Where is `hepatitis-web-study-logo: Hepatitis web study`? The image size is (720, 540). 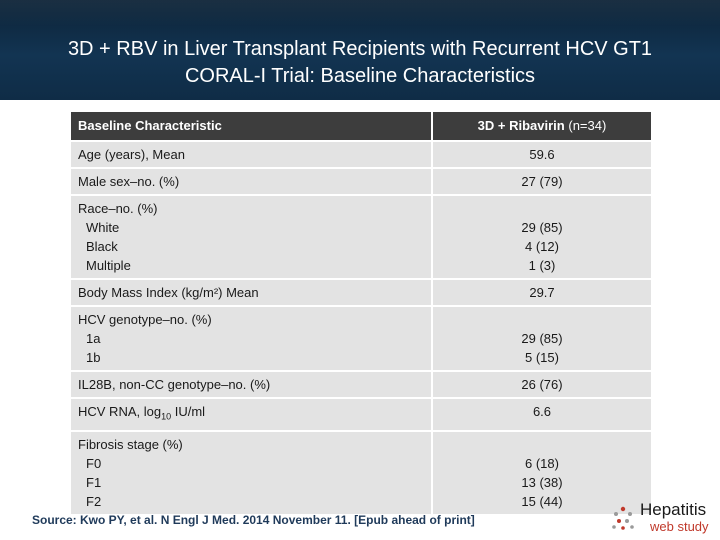
hepatitis-web-study-logo: Hepatitis web study is located at coordinates (662, 518).